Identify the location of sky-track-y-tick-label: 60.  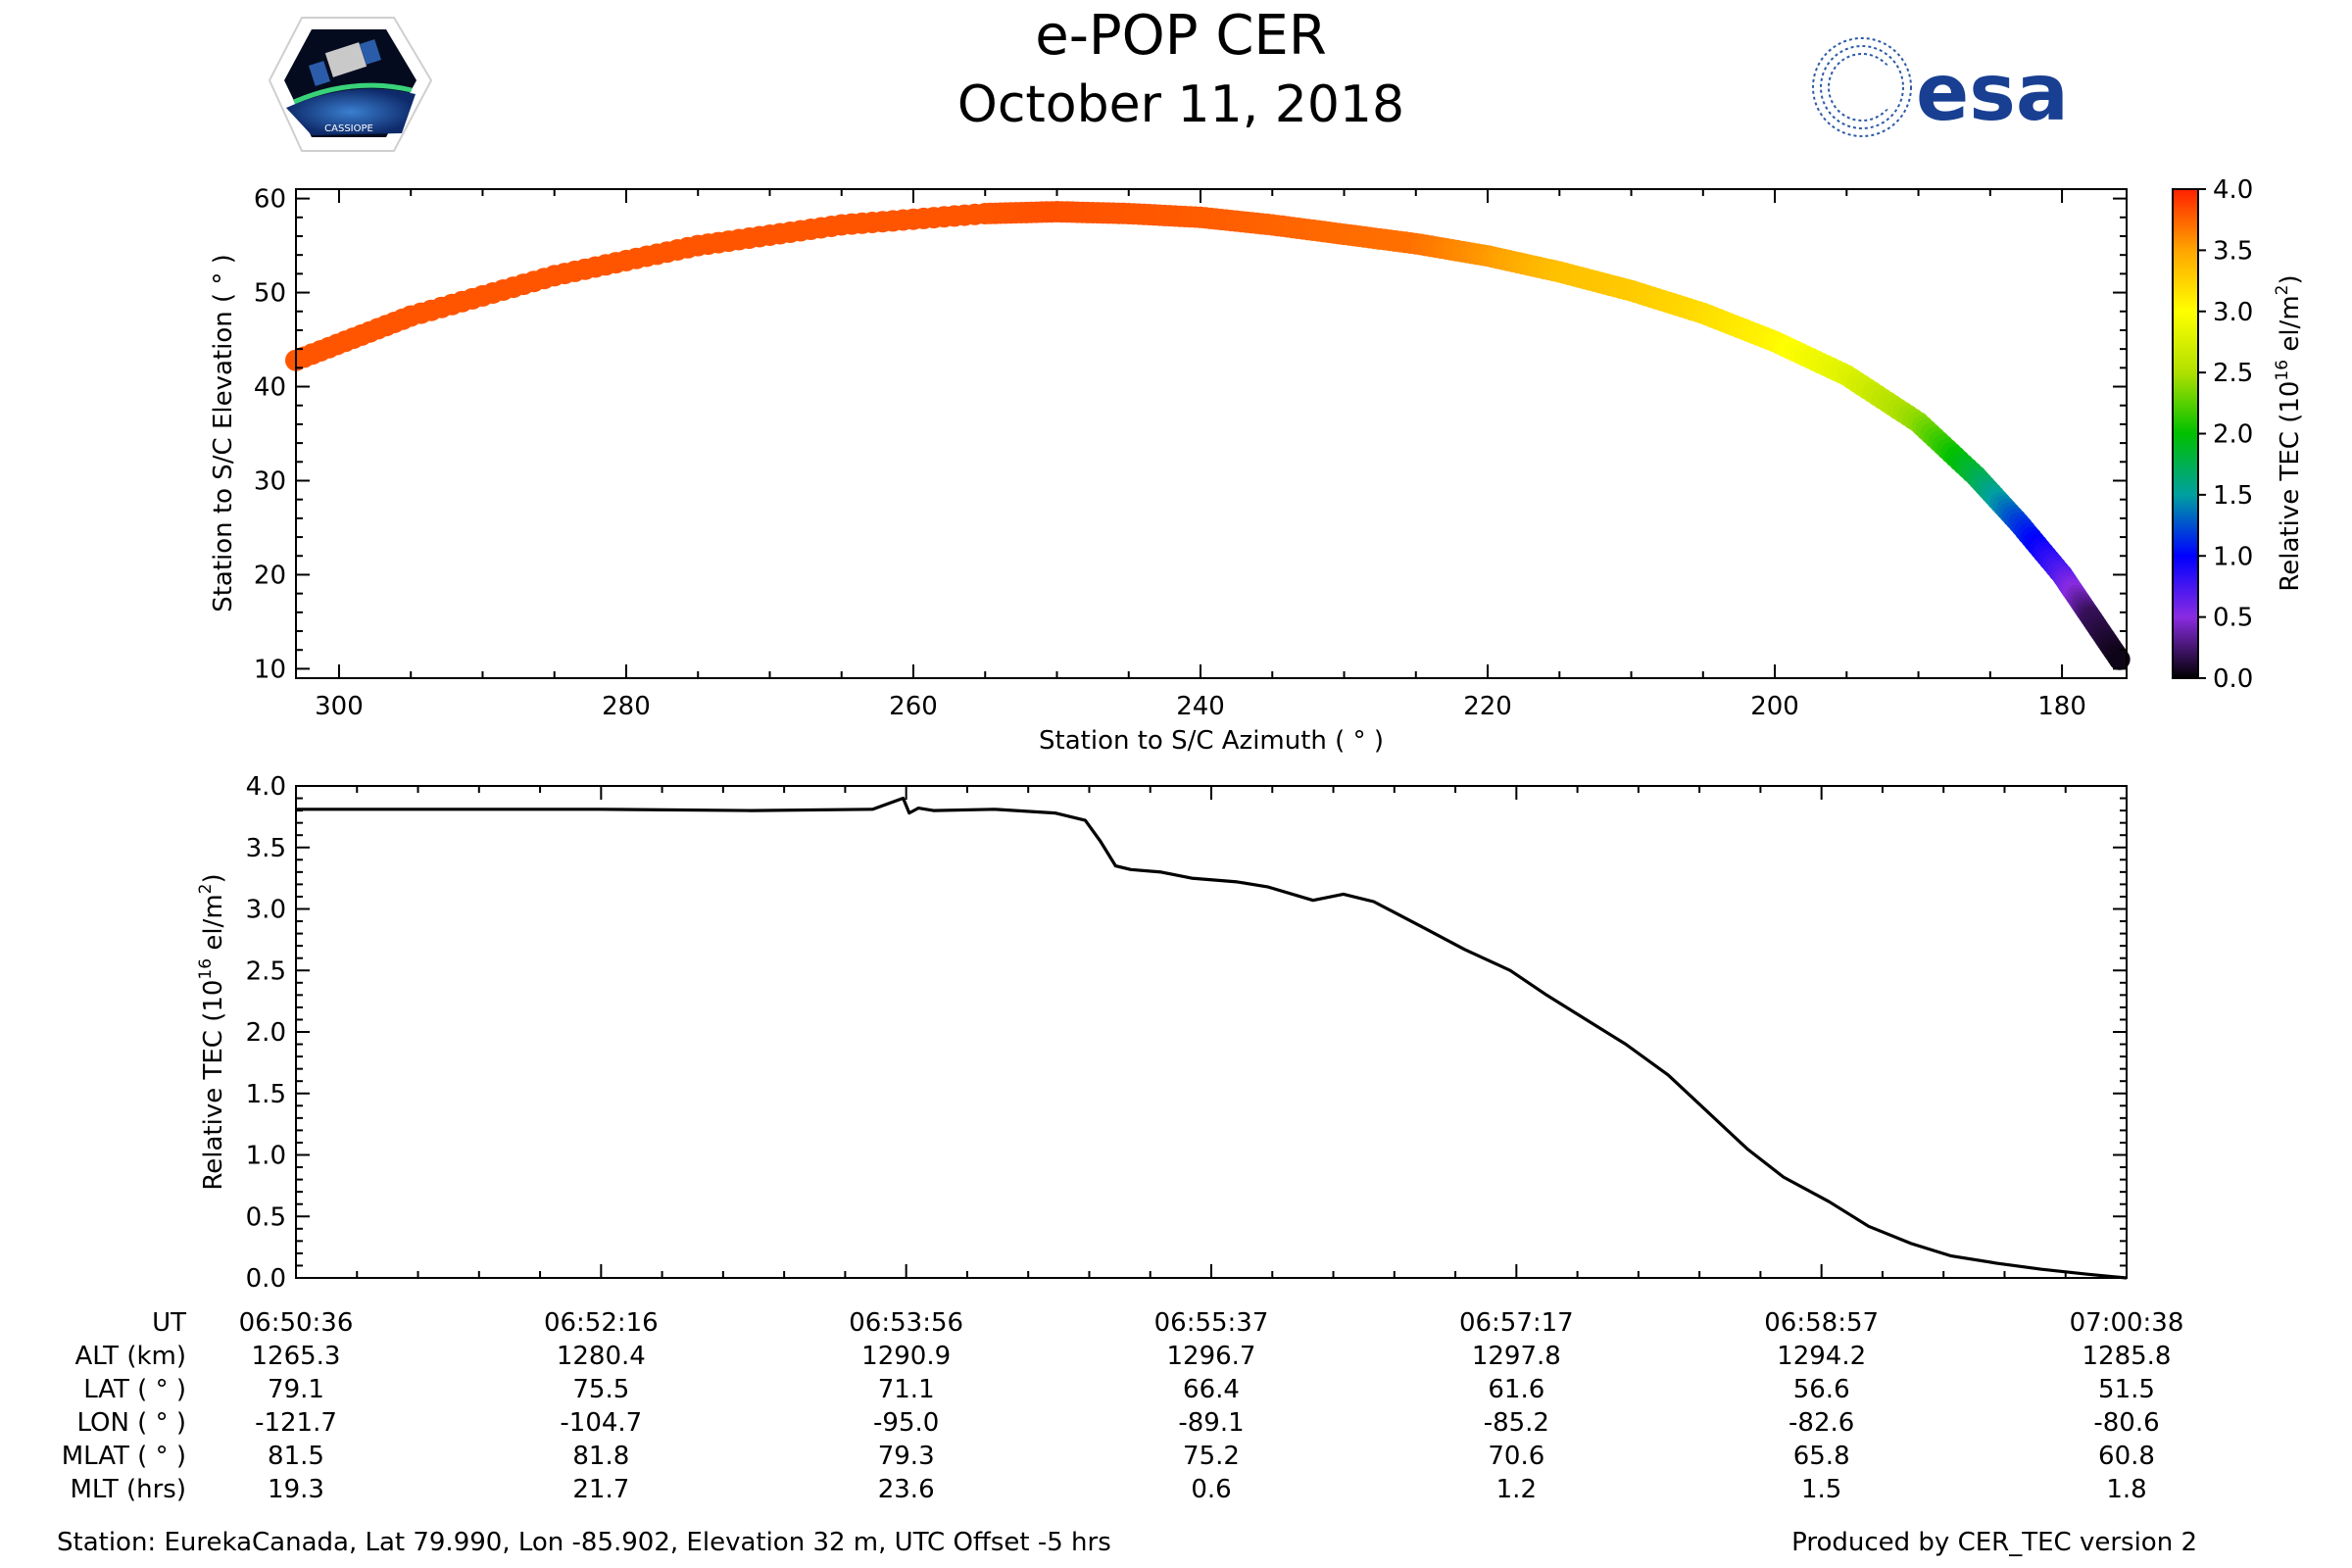
(270, 200).